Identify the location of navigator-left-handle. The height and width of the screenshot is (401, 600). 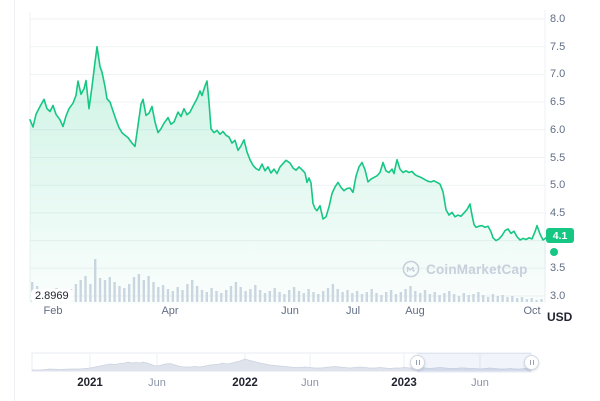
(417, 362).